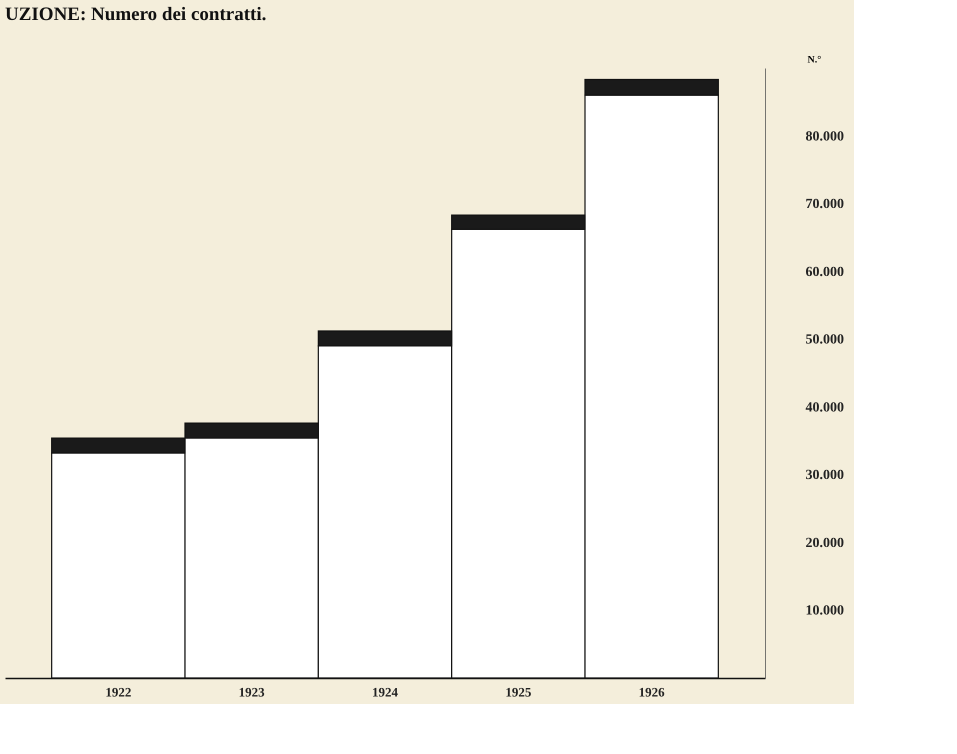  I want to click on y-tick-label: 60.000, so click(825, 272).